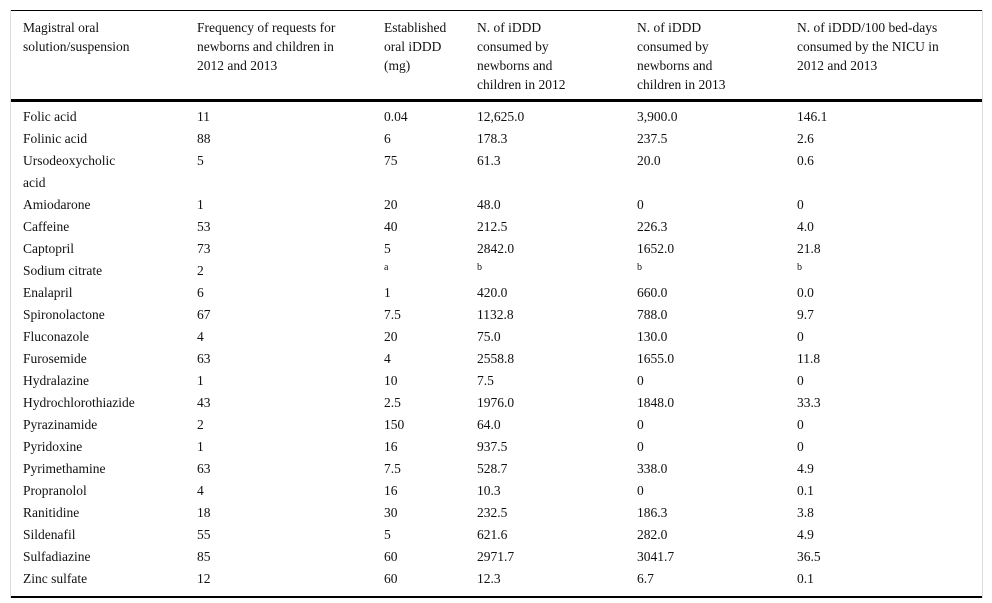 This screenshot has width=992, height=603. Describe the element at coordinates (489, 336) in the screenshot. I see `iddd-2012-cell: 75.0` at that location.